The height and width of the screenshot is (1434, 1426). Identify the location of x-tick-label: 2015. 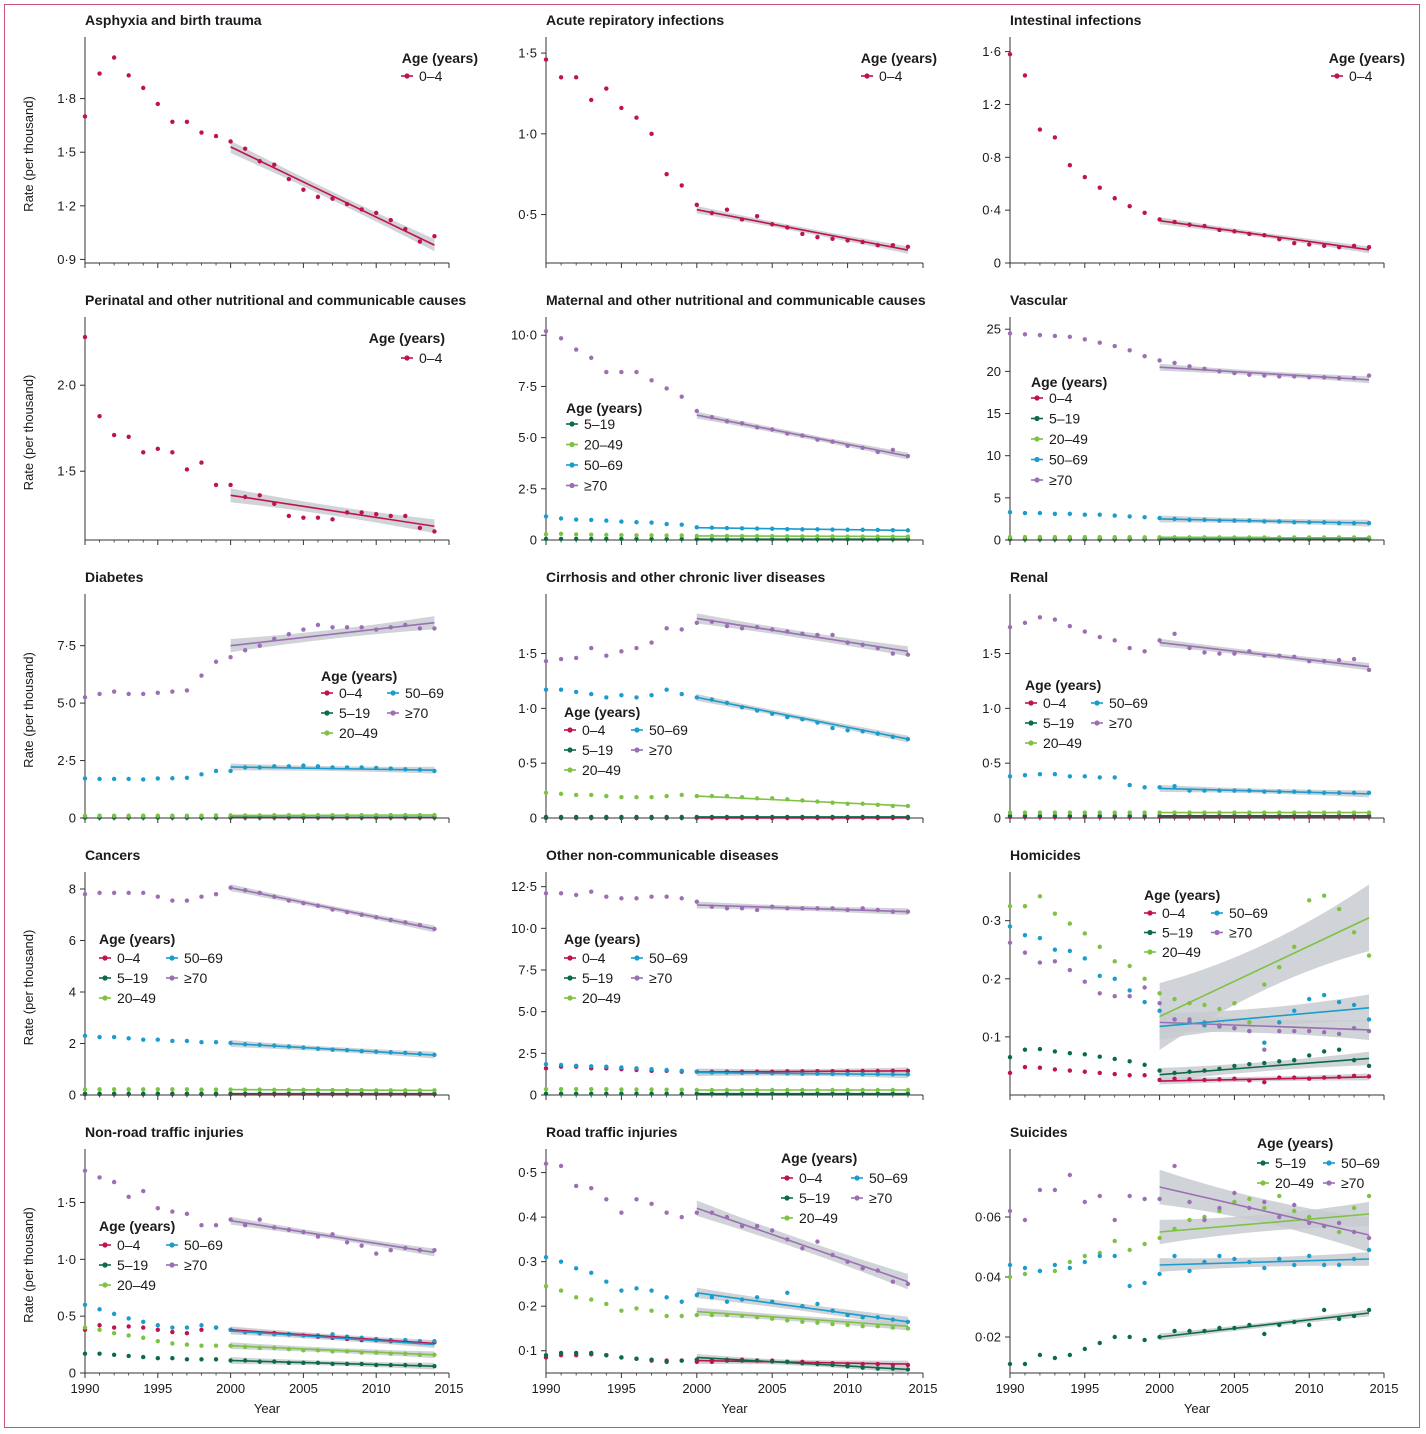
(1384, 1388).